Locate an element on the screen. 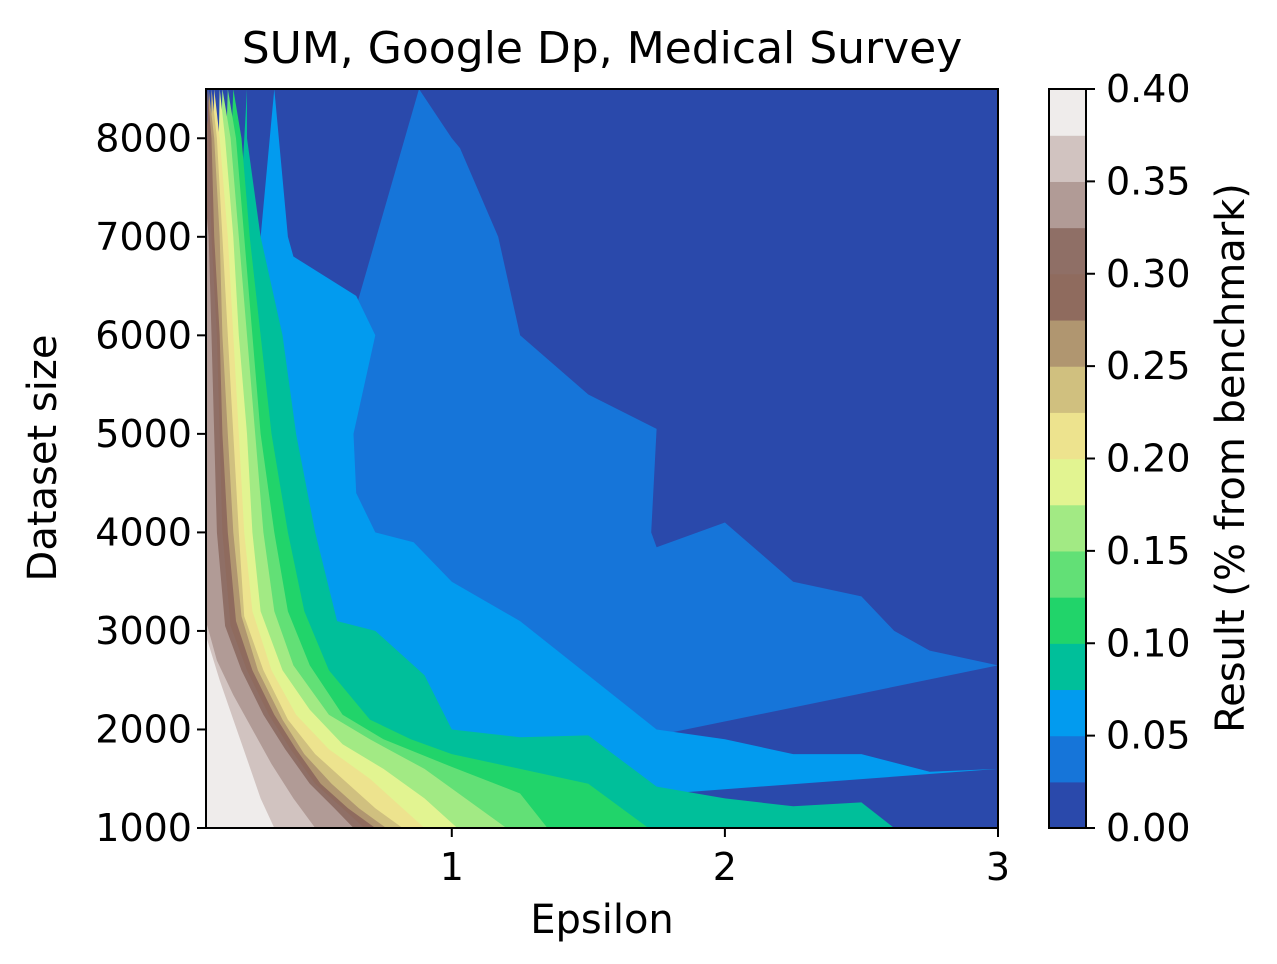 The image size is (1277, 964). x-axis: 1 2 3 is located at coordinates (725, 858).